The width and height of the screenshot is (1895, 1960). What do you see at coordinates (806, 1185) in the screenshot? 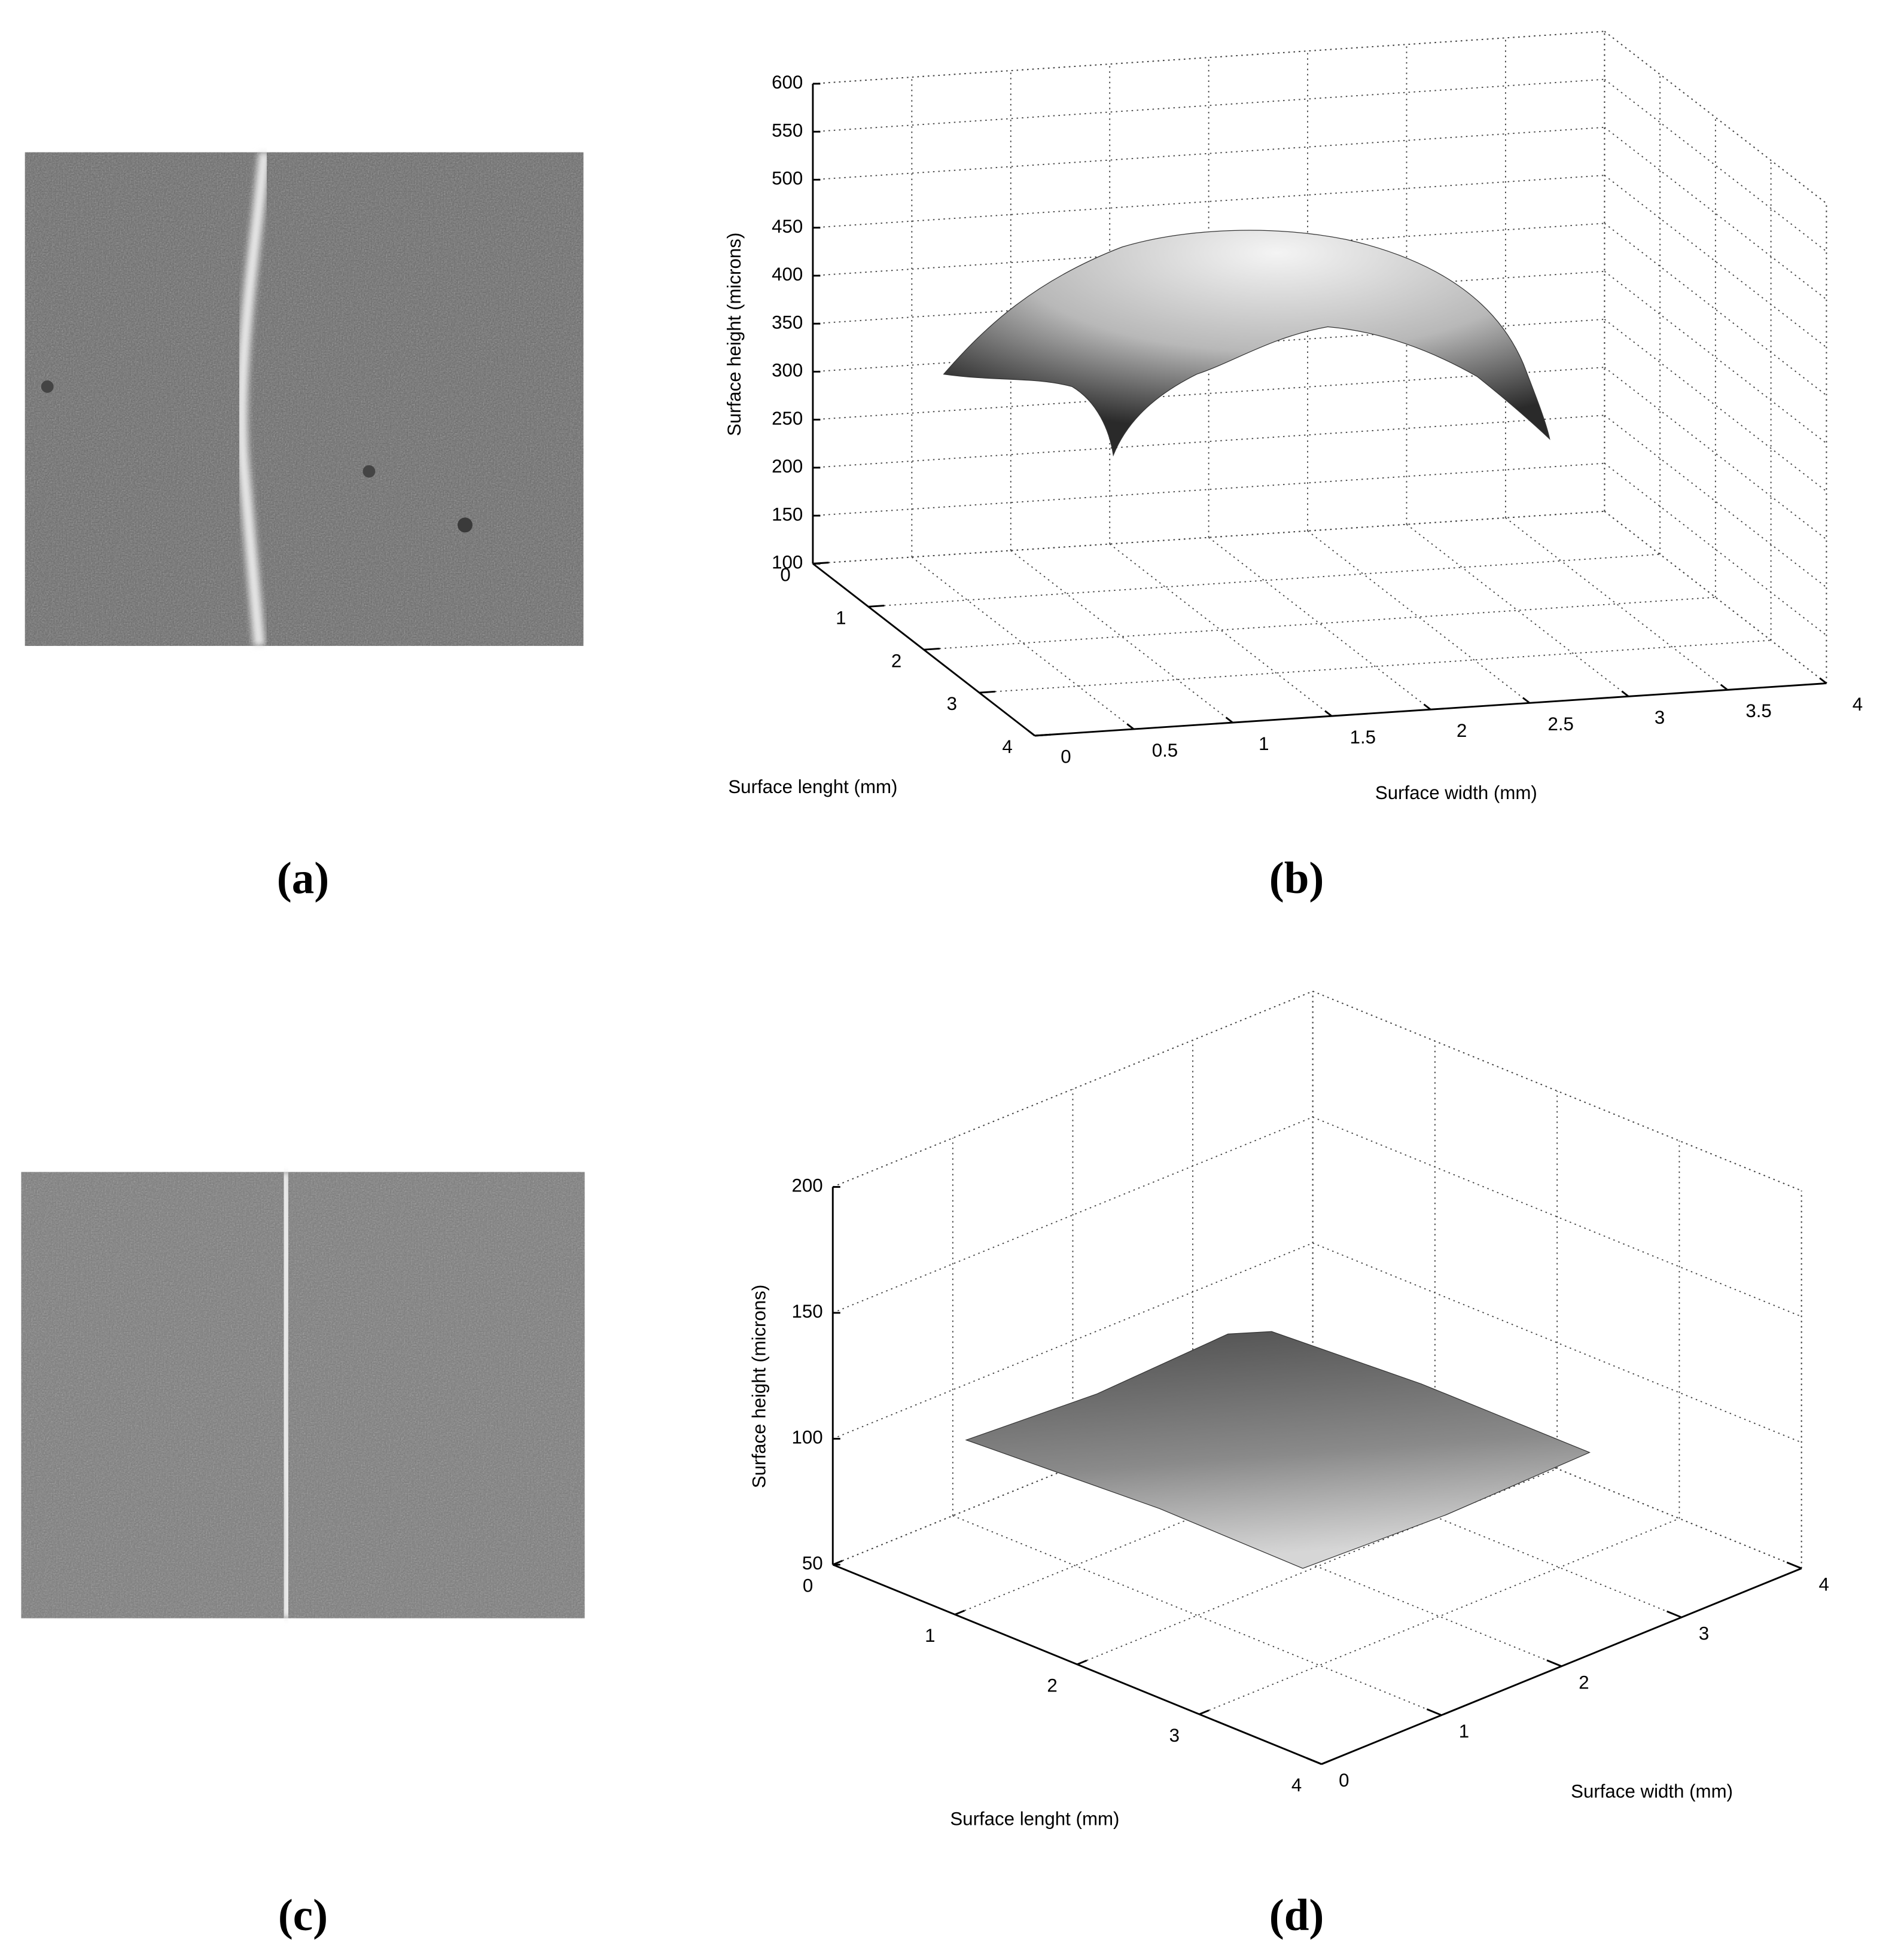
I see `y-tick-label: 200` at bounding box center [806, 1185].